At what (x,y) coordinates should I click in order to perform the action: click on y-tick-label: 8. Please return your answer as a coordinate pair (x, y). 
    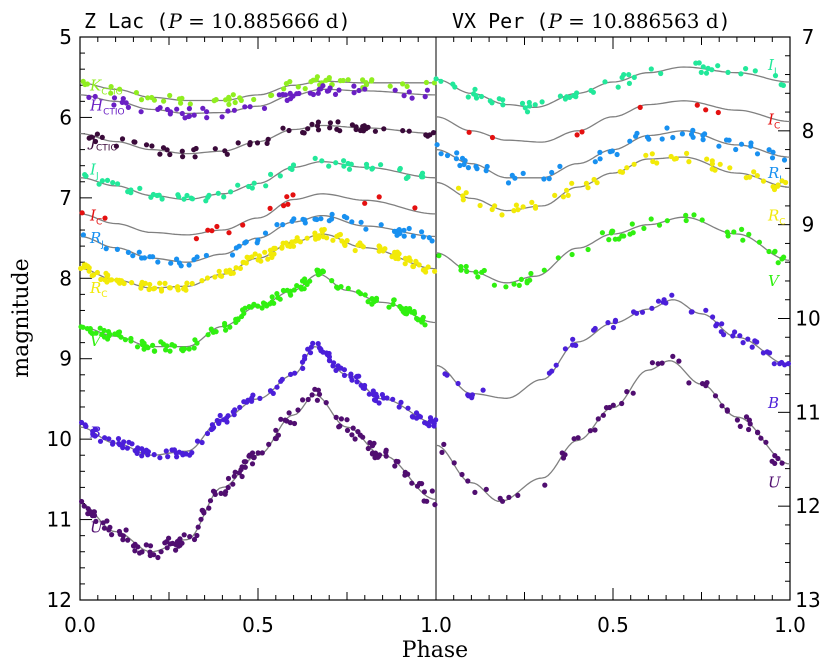
    Looking at the image, I should click on (65, 278).